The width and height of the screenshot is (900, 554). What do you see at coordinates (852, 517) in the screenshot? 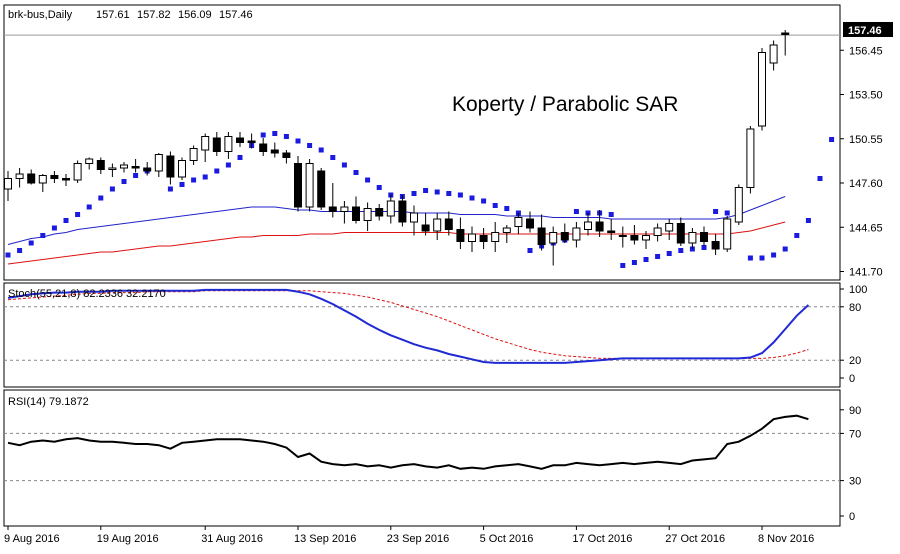
I see `rsi-y-tick-label: 0` at bounding box center [852, 517].